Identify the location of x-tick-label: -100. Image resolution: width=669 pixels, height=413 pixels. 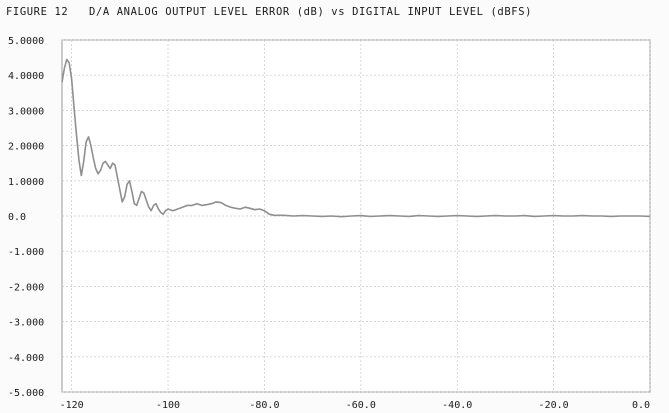
(168, 405).